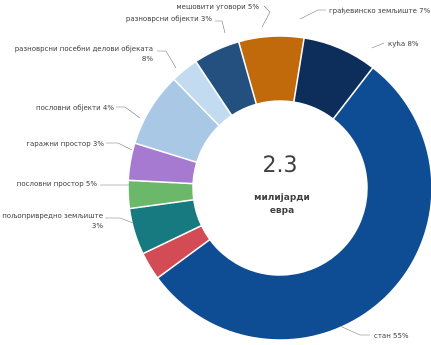  Describe the element at coordinates (220, 27) in the screenshot. I see `leader-разноврсни-објекти` at that location.